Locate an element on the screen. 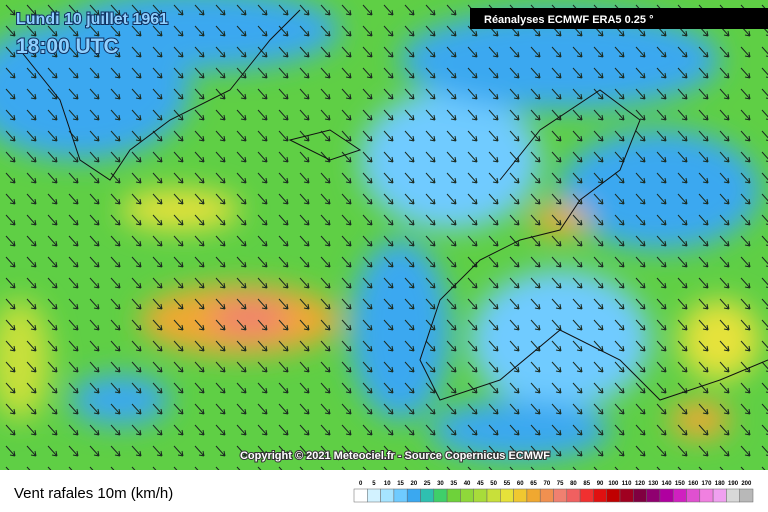 The width and height of the screenshot is (768, 512). legend-label: 150 is located at coordinates (680, 484).